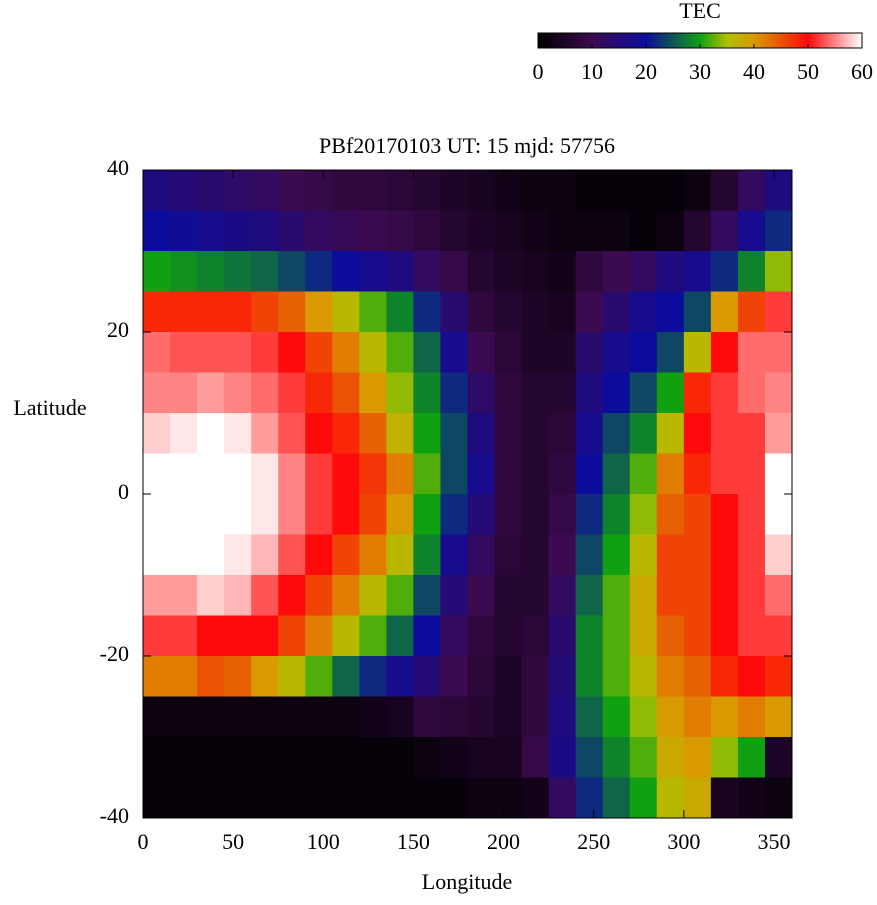 The image size is (877, 905). I want to click on x-tick-label: 350, so click(773, 841).